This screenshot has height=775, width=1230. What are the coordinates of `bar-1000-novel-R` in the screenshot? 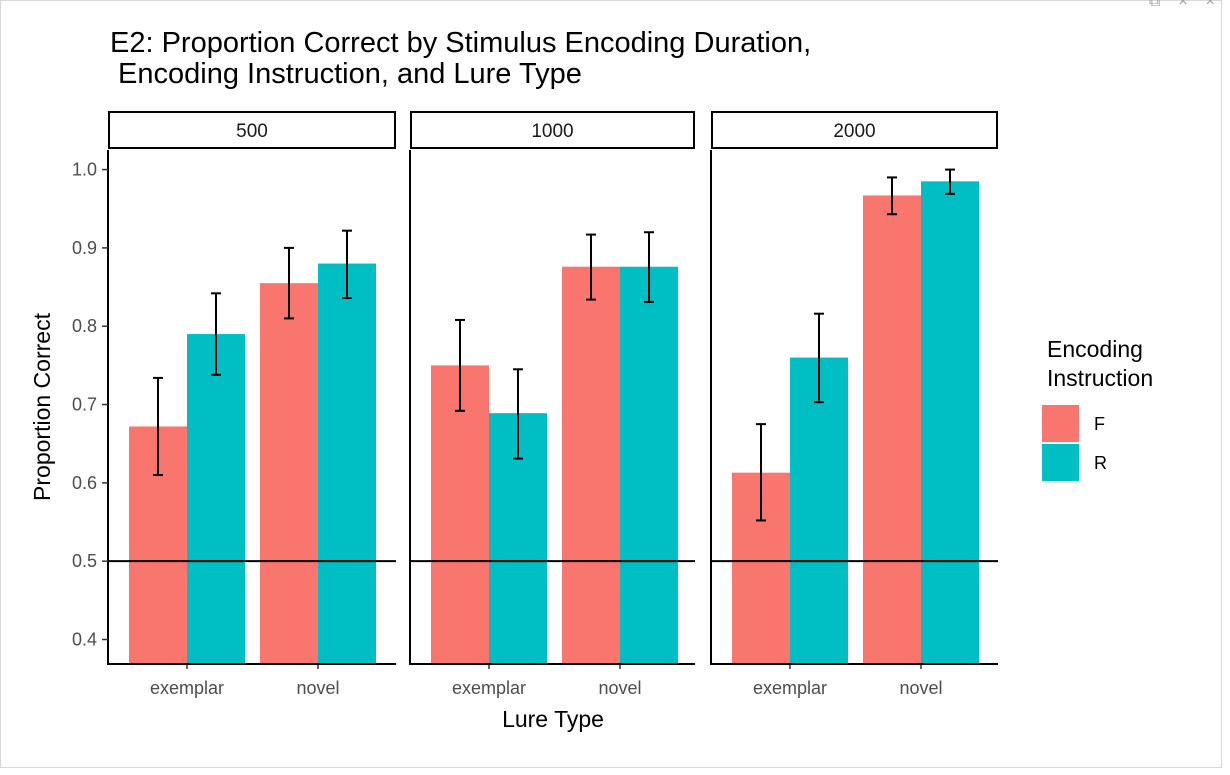 It's located at (649, 464).